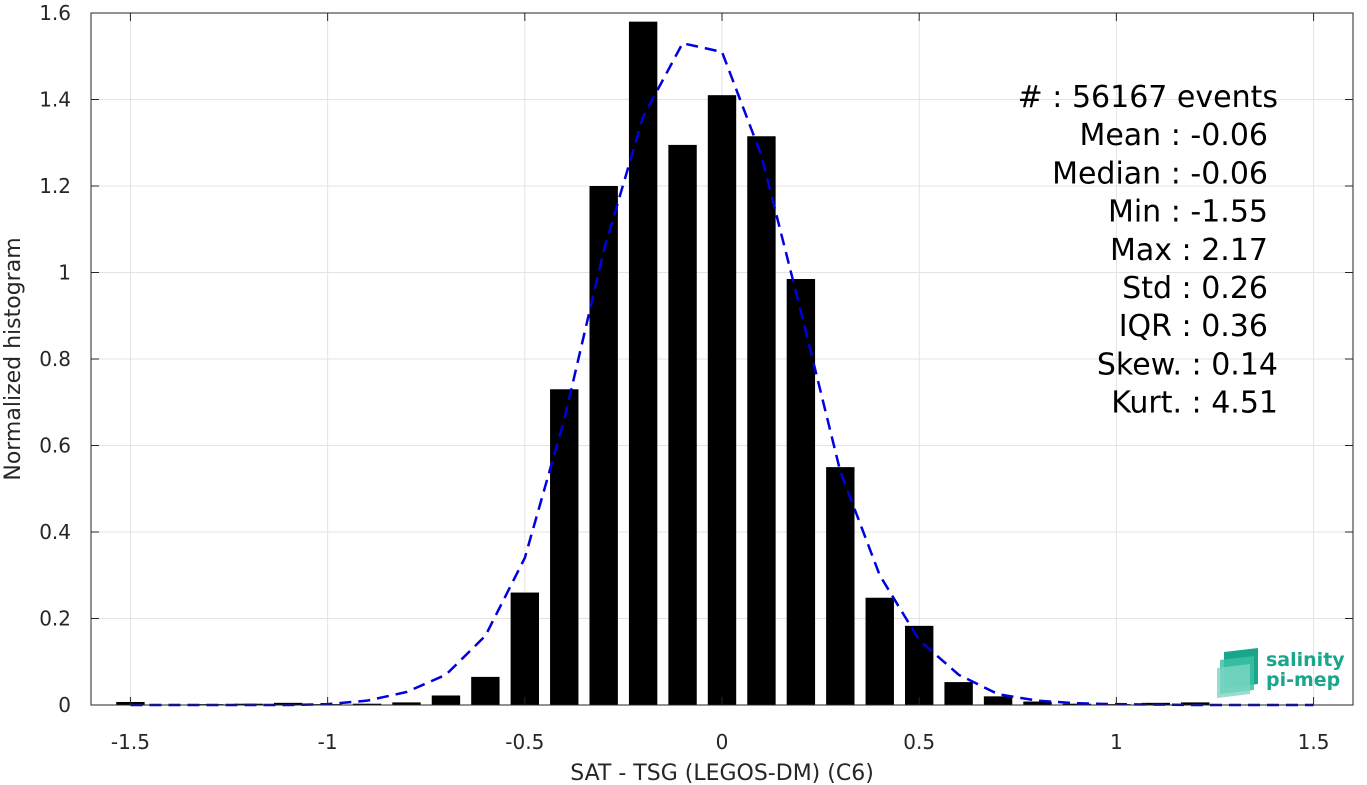  What do you see at coordinates (55, 186) in the screenshot?
I see `y-tick-label: 1.2` at bounding box center [55, 186].